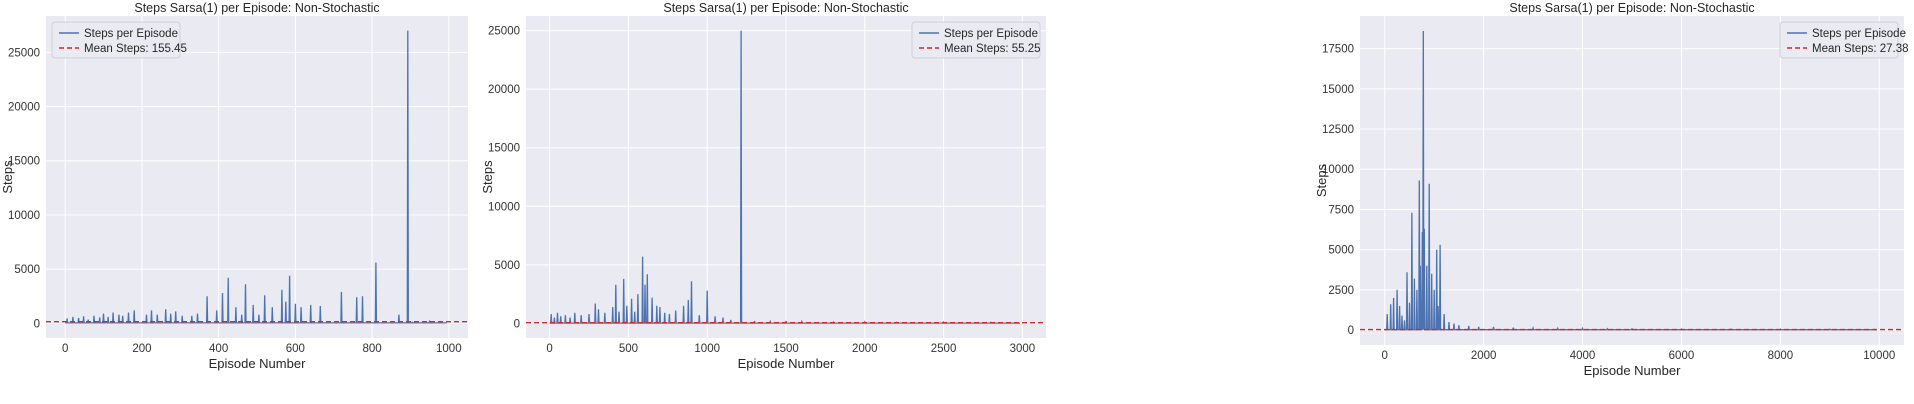 The image size is (1914, 404). I want to click on chart-1-y-axis-label: Steps, so click(7, 177).